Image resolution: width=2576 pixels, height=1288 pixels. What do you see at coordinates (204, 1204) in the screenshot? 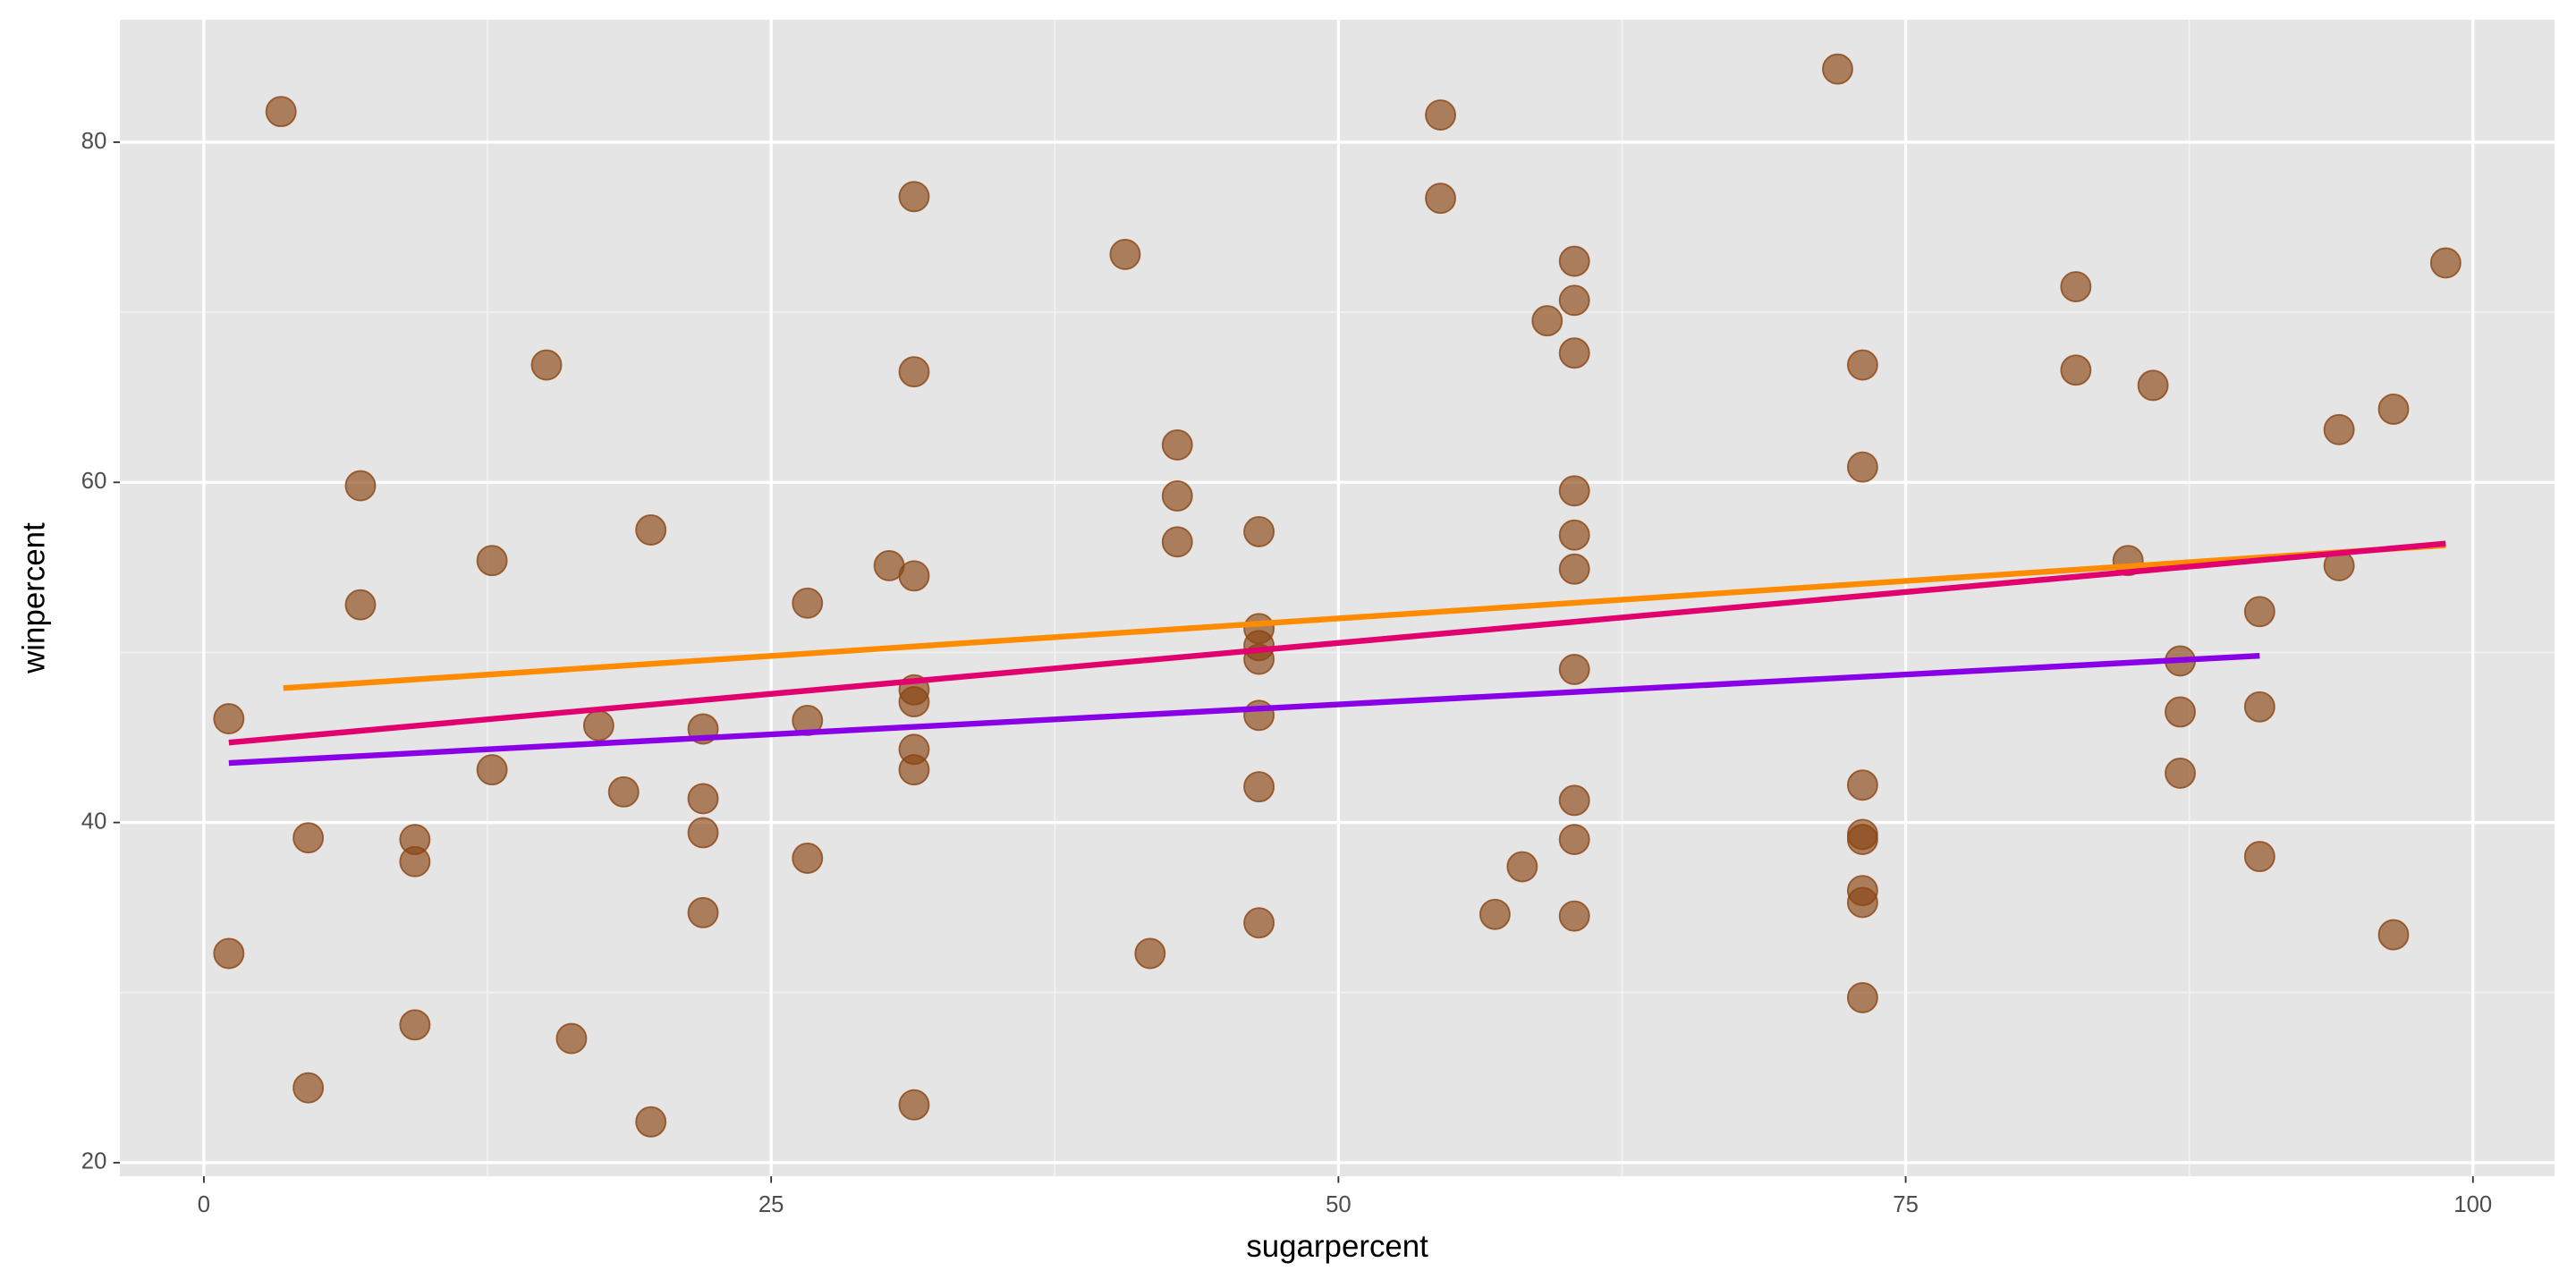
I see `x-tick-label: 0` at bounding box center [204, 1204].